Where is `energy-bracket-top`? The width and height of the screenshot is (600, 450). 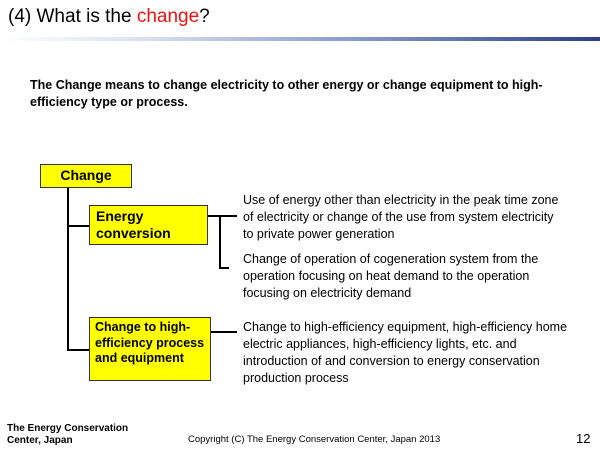
energy-bracket-top is located at coordinates (228, 216).